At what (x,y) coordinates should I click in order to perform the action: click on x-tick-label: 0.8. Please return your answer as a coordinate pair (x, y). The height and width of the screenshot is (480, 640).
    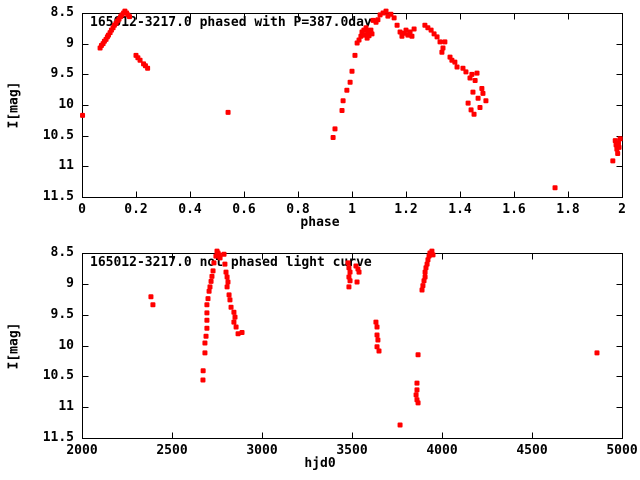
    Looking at the image, I should click on (298, 209).